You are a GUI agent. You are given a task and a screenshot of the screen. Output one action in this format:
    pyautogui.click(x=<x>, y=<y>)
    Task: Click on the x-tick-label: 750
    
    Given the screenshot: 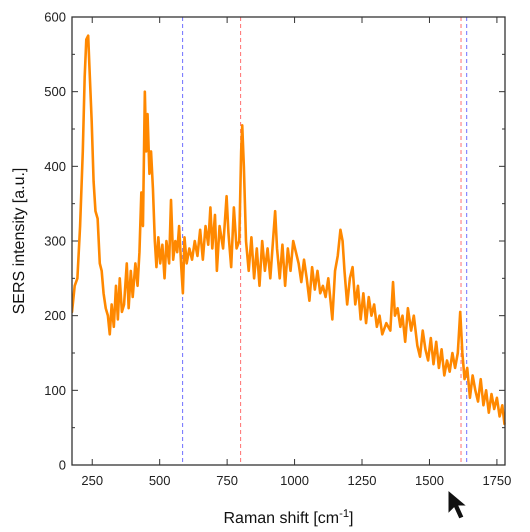 What is the action you would take?
    pyautogui.click(x=227, y=480)
    